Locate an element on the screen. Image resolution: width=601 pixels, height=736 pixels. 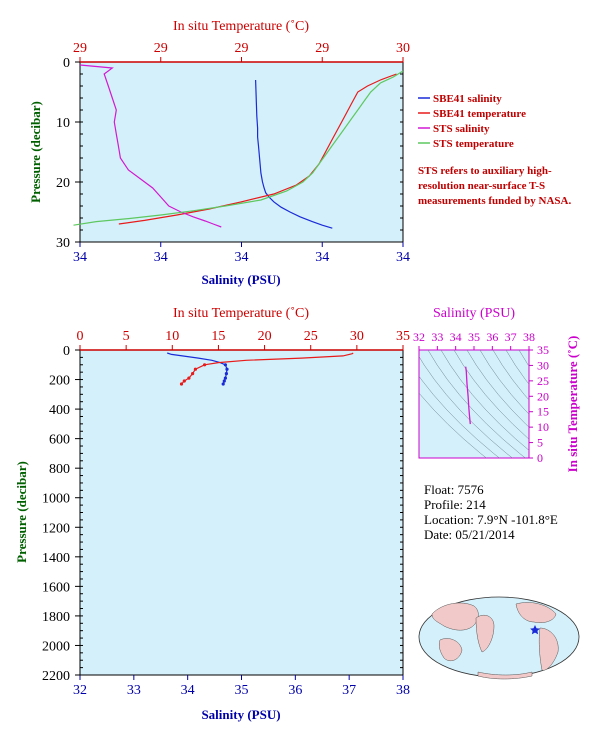
y-tick-label: 1200 is located at coordinates (56, 528).